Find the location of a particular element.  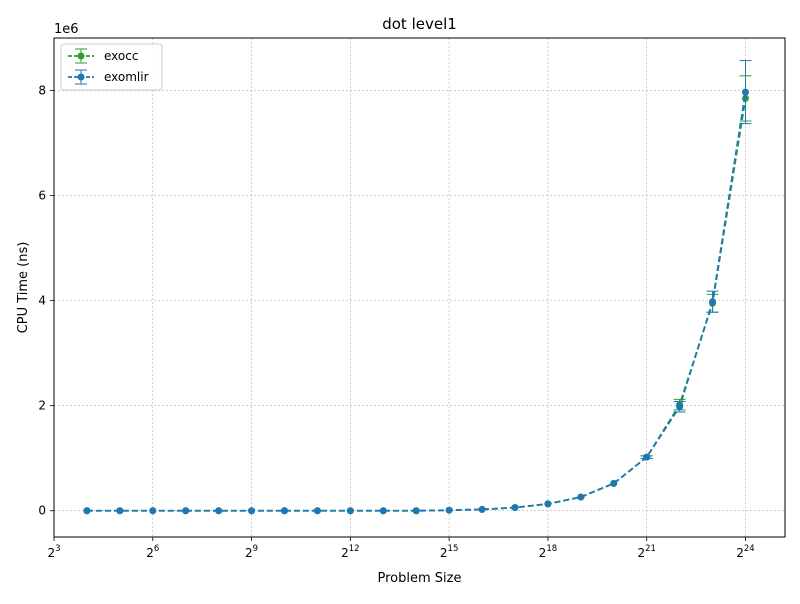

y-tick-label: 0 is located at coordinates (42, 511).